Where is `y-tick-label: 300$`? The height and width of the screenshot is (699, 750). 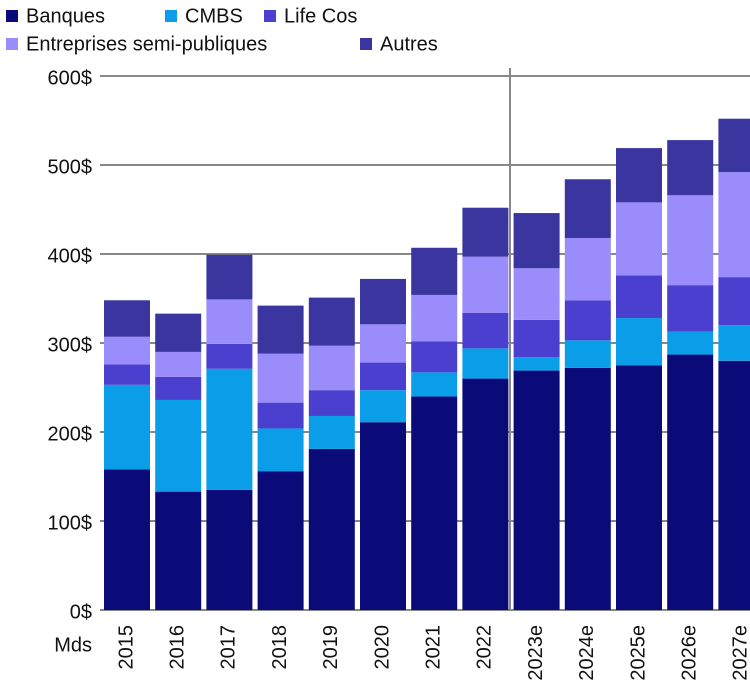 y-tick-label: 300$ is located at coordinates (70, 345).